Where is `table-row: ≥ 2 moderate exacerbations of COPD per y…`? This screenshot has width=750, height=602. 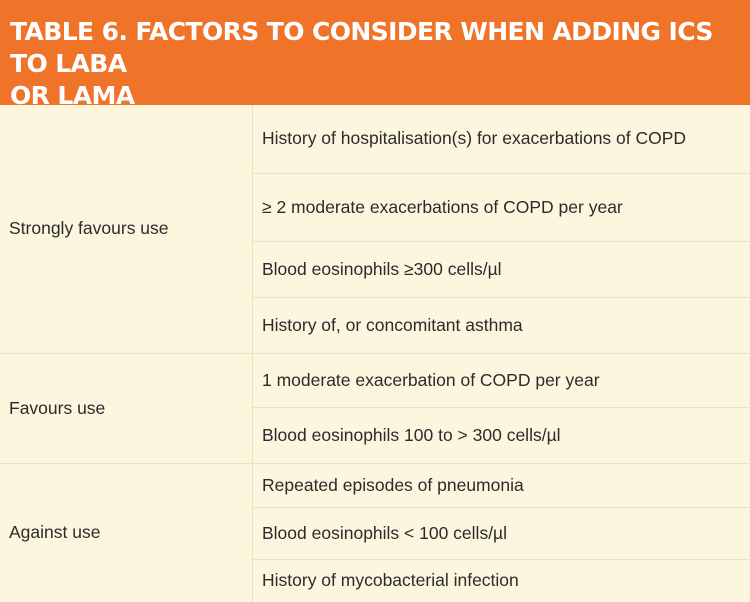 table-row: ≥ 2 moderate exacerbations of COPD per y… is located at coordinates (375, 207).